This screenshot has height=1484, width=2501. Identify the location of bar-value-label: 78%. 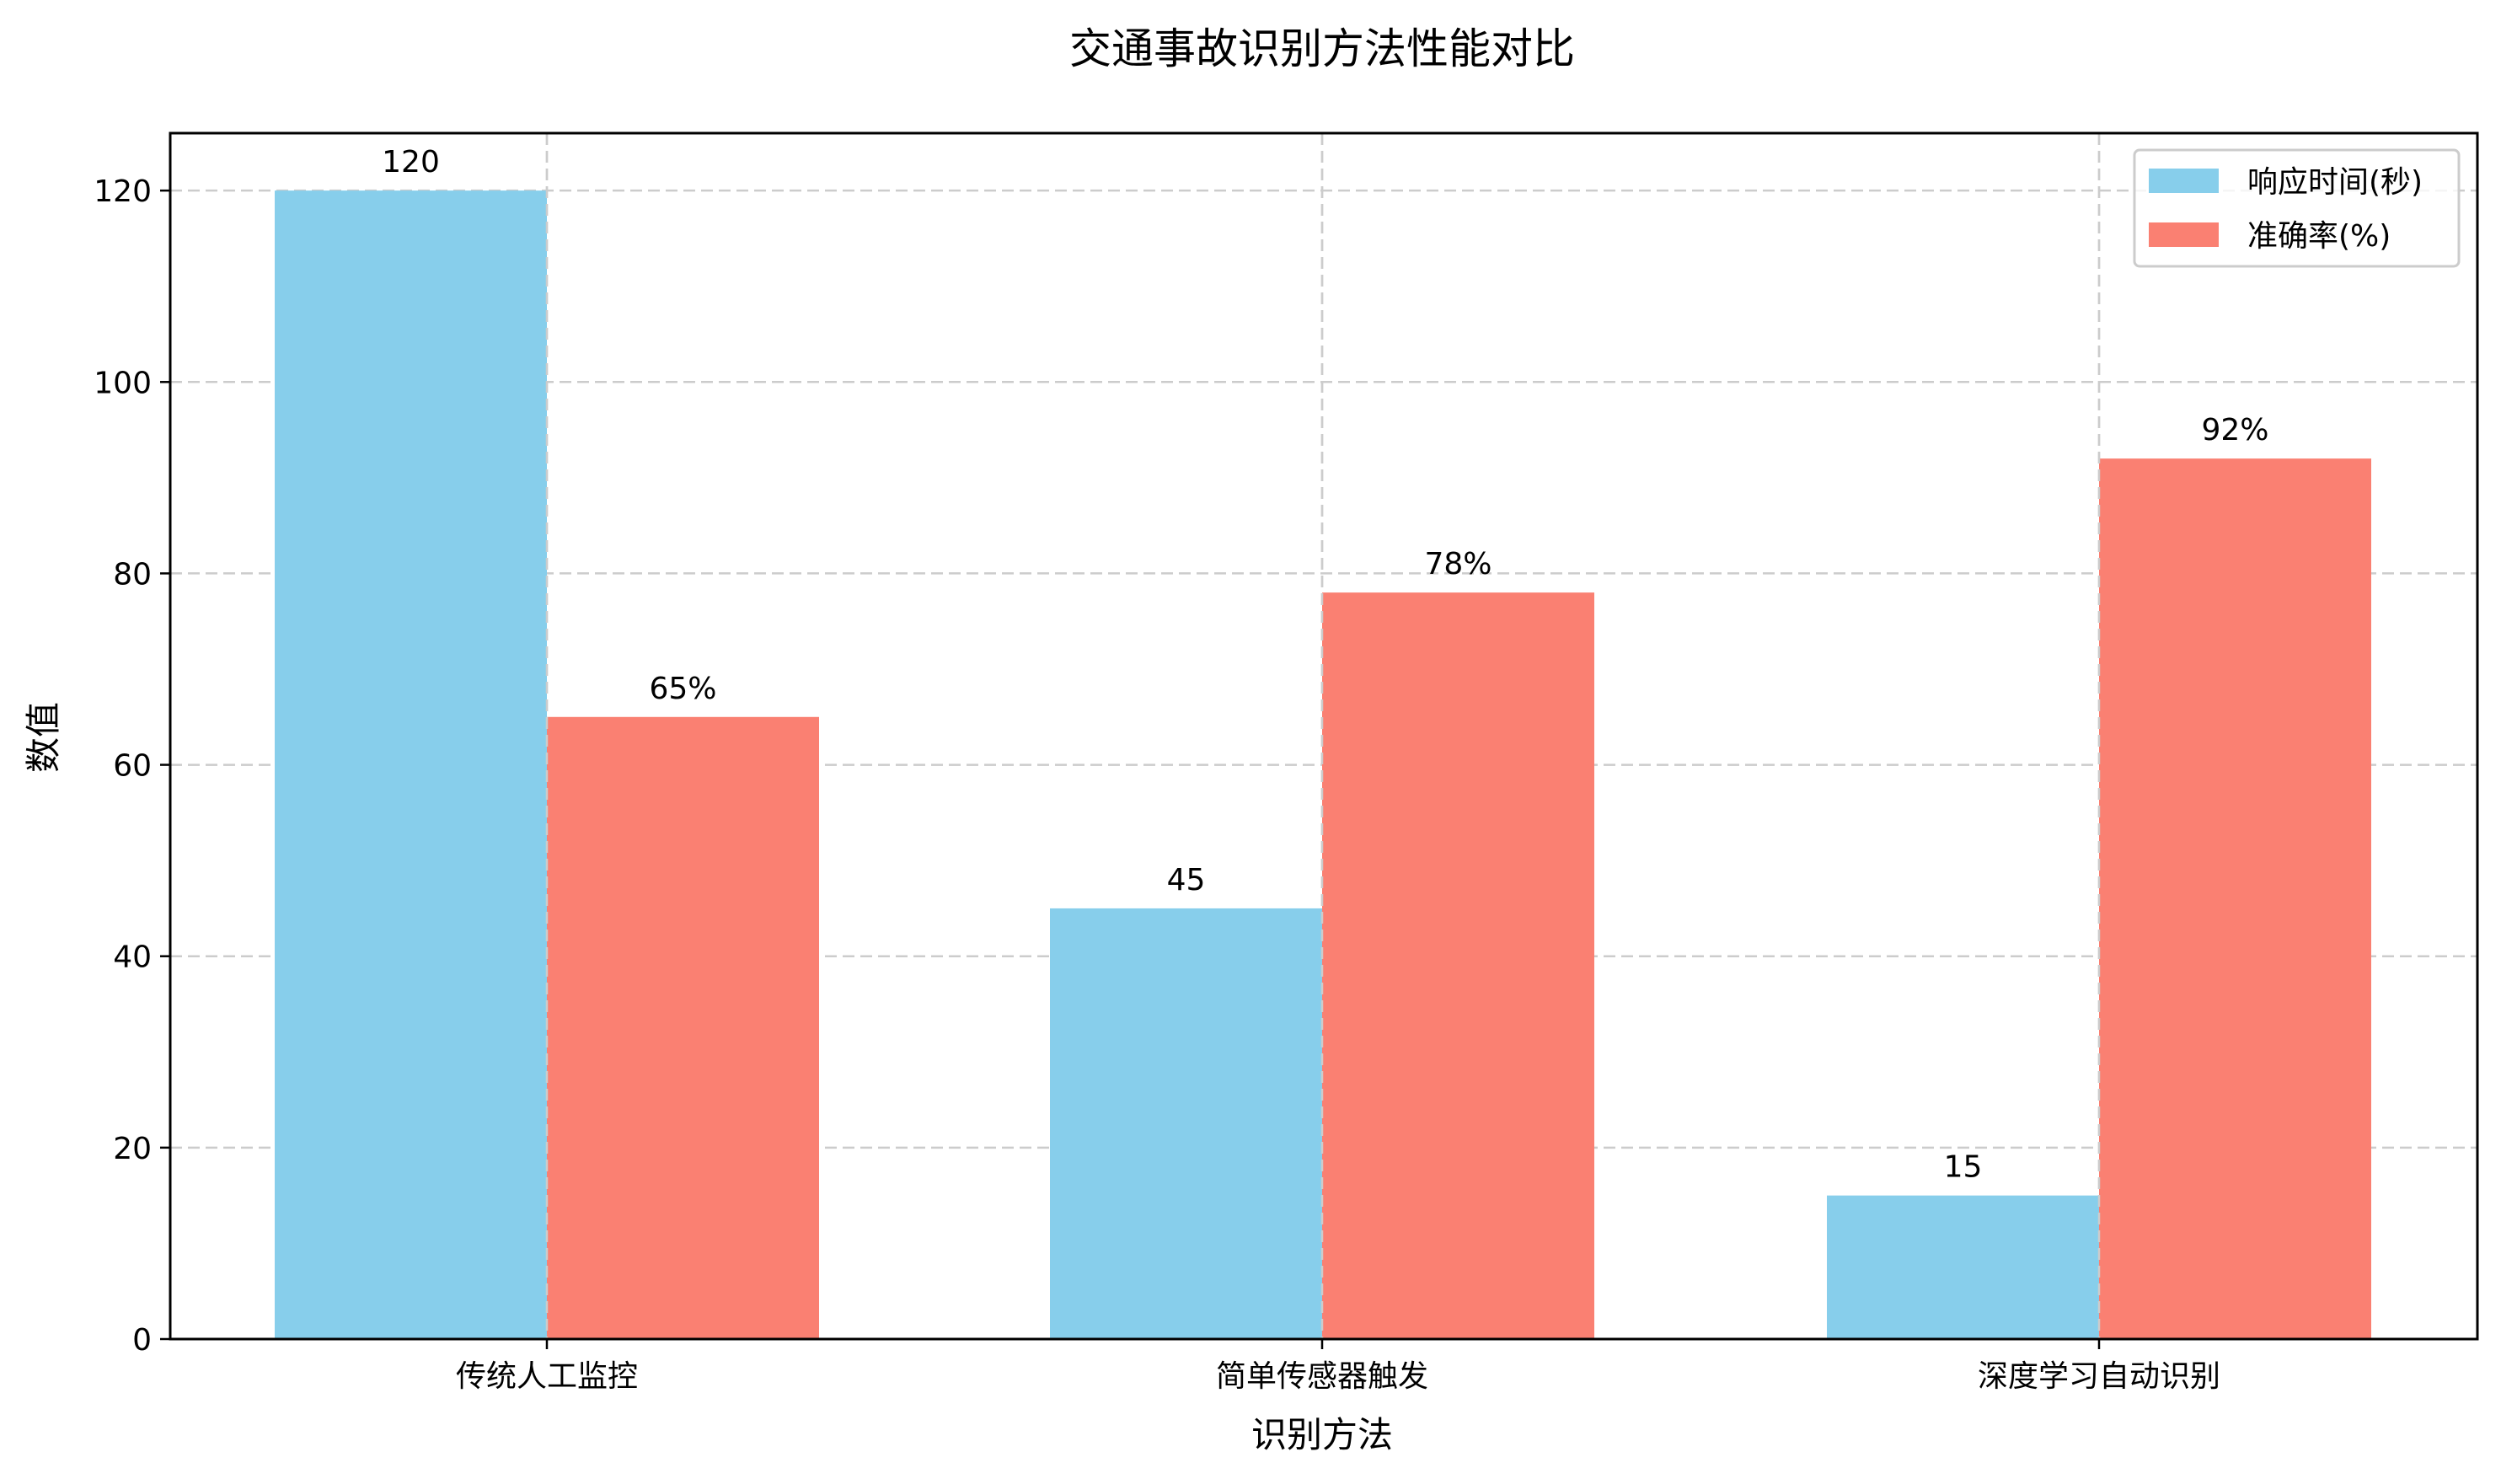
(1457, 564).